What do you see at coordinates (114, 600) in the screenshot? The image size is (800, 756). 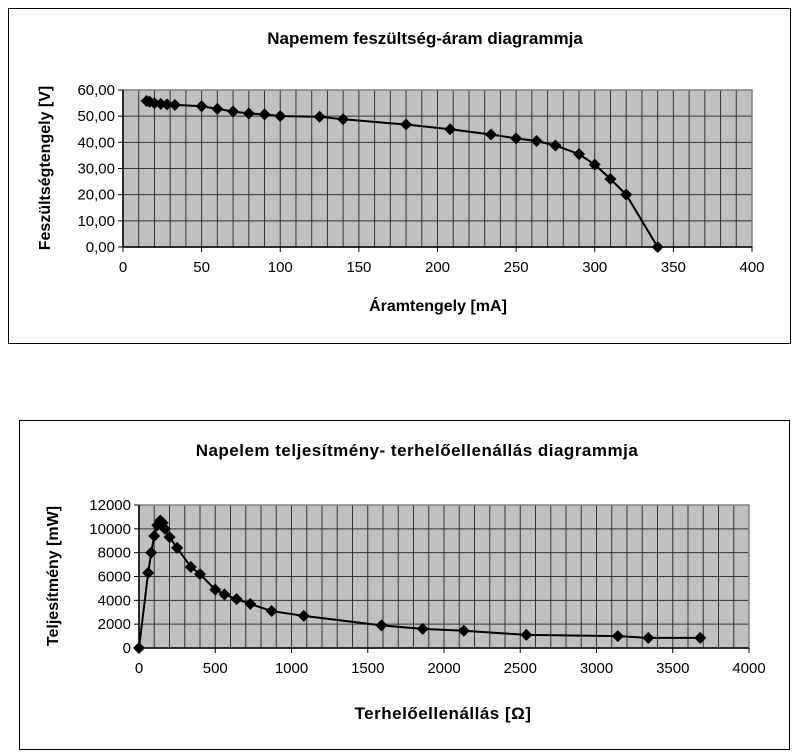 I see `y-tick-label: 4000` at bounding box center [114, 600].